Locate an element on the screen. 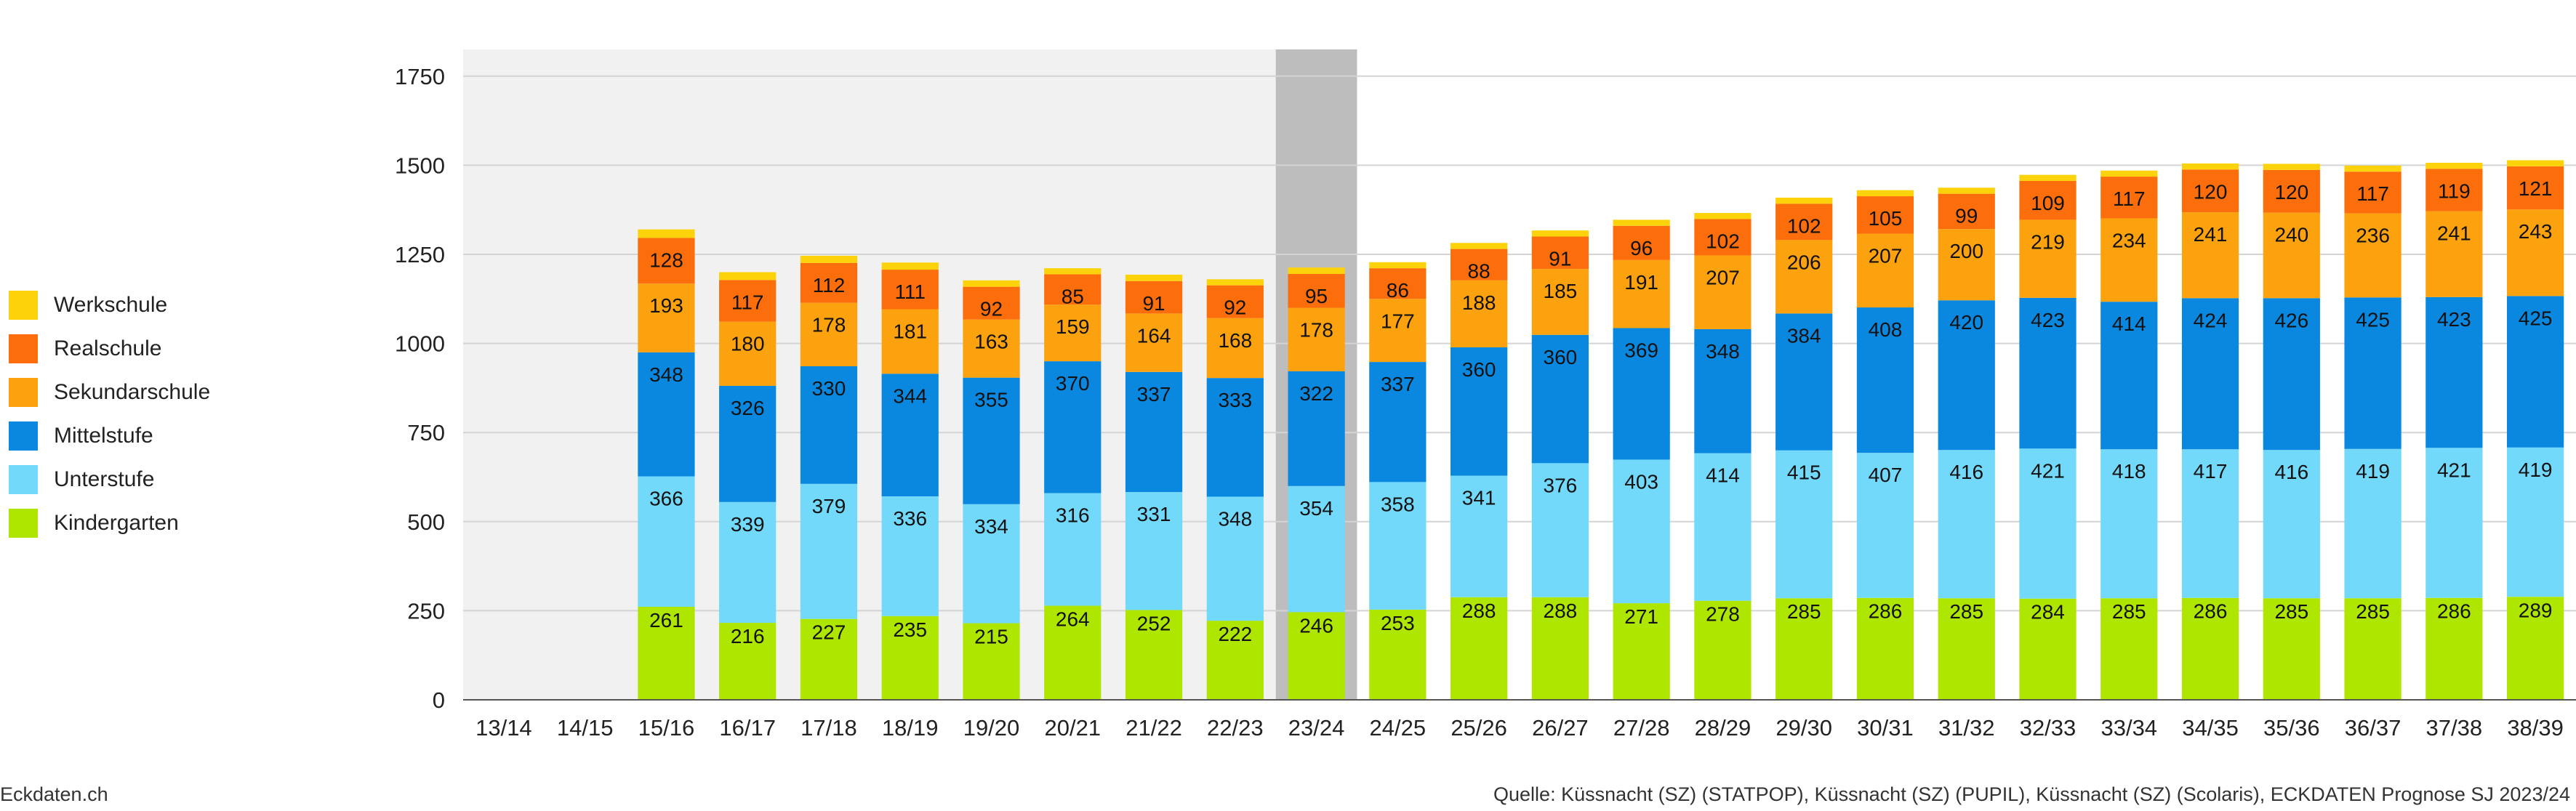  data-label: 178 is located at coordinates (1316, 330).